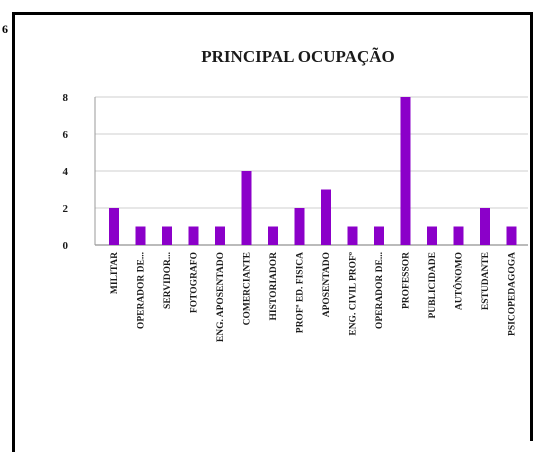 The image size is (545, 452). What do you see at coordinates (354, 294) in the screenshot?
I see `x-category-label: ENG. CIVIL PROFº` at bounding box center [354, 294].